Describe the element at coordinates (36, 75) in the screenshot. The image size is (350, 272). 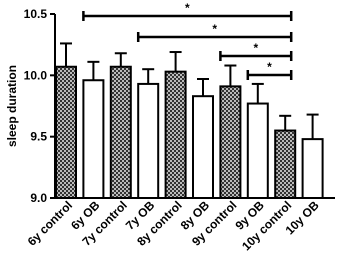
I see `y-tick-label: 10.0` at that location.